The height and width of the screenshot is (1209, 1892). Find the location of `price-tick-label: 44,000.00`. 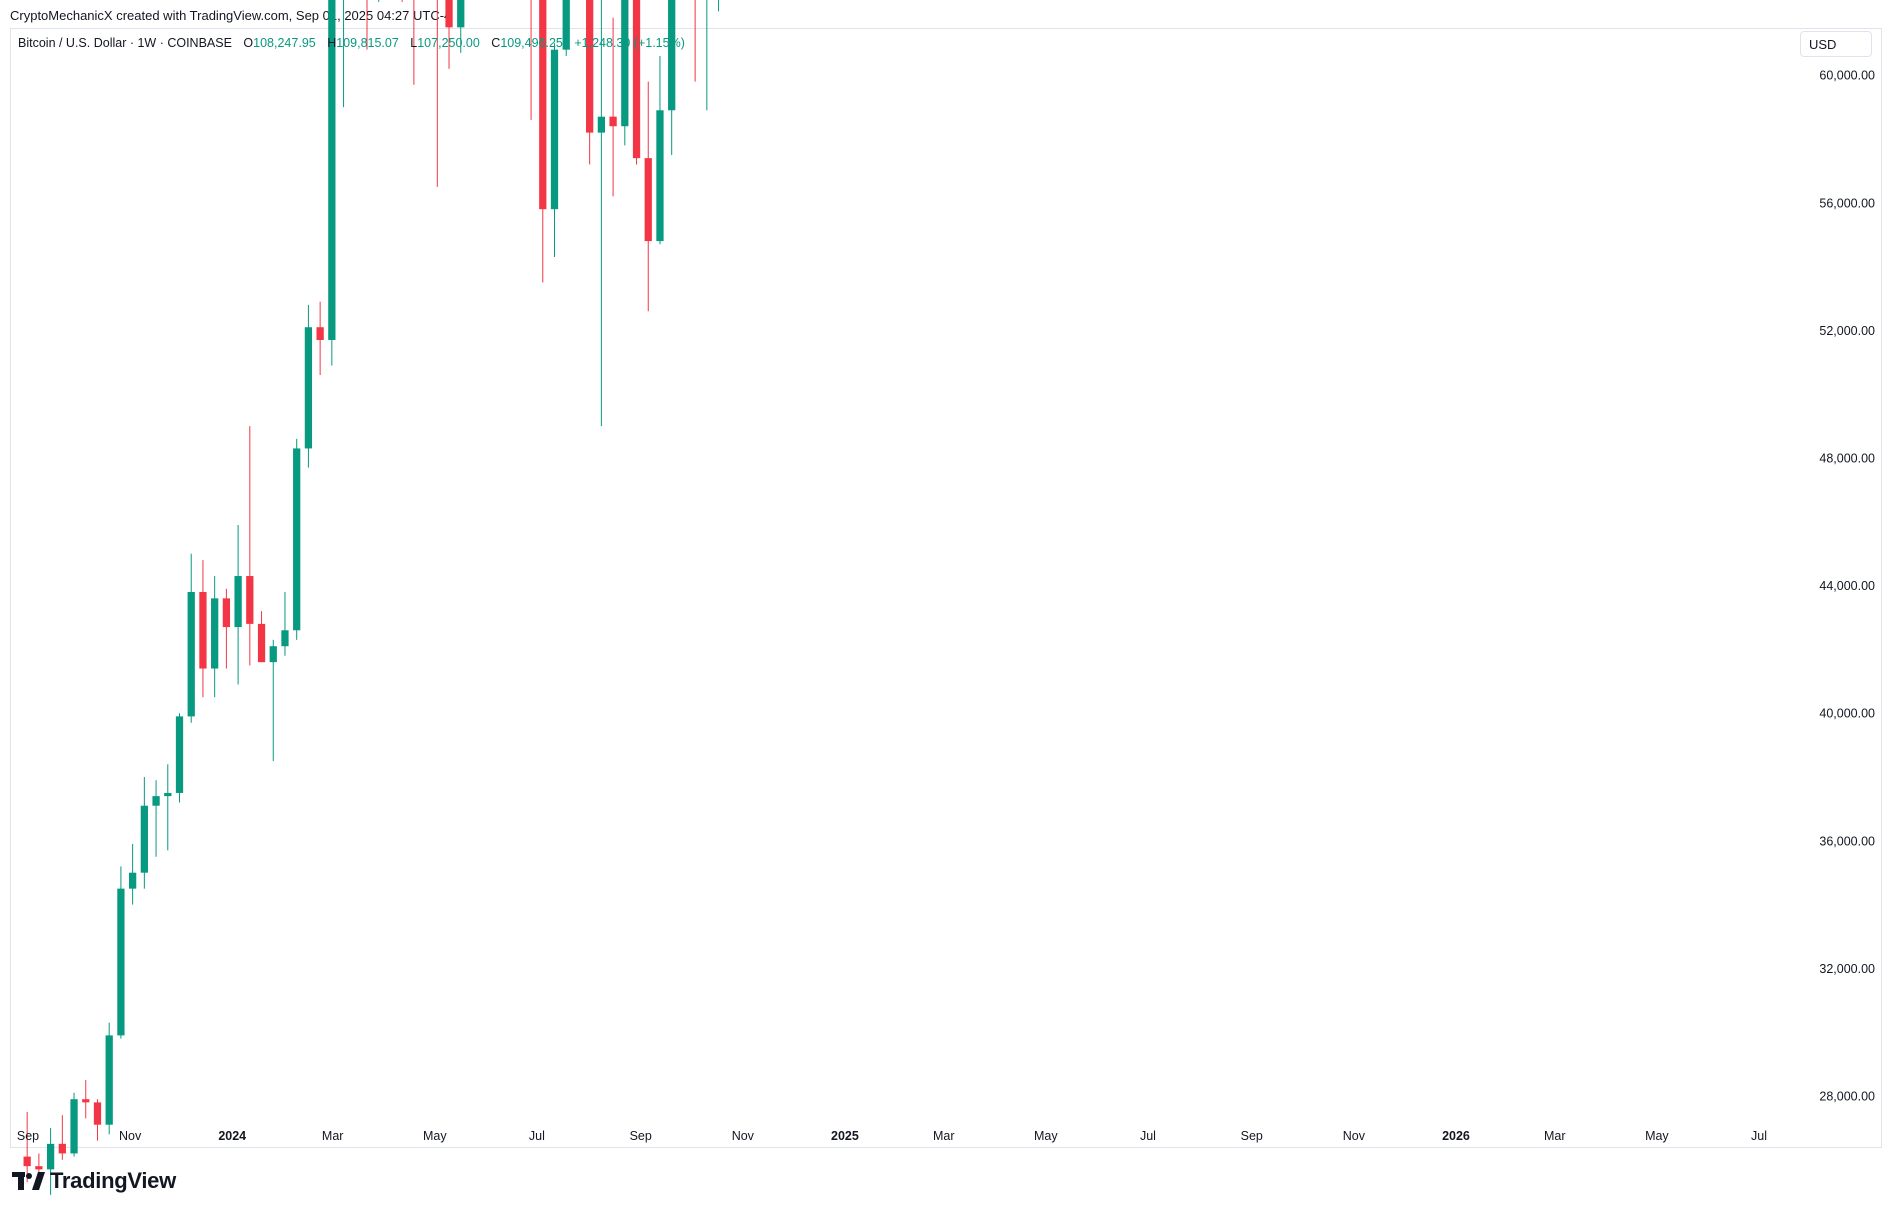

price-tick-label: 44,000.00 is located at coordinates (1847, 586).